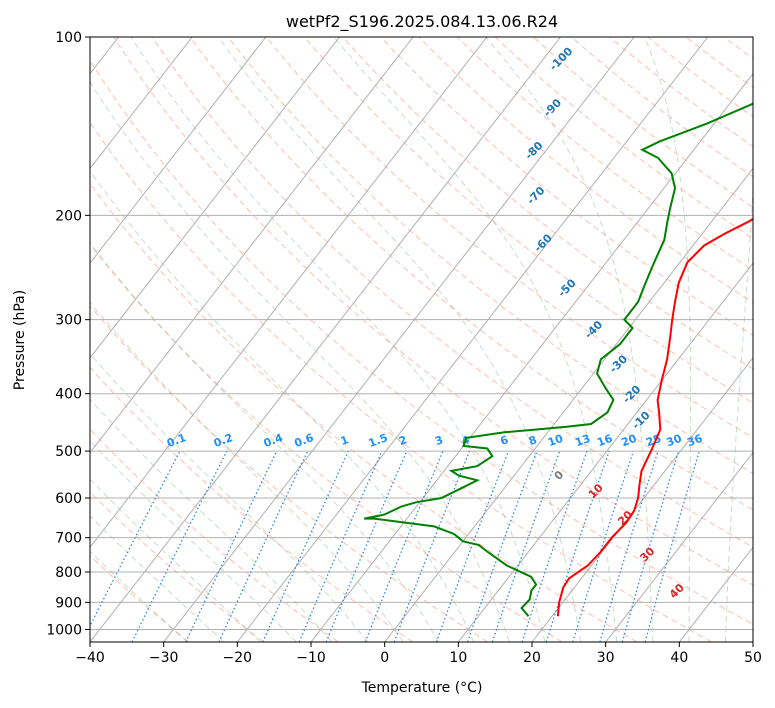  What do you see at coordinates (458, 658) in the screenshot?
I see `x-tick-label: 10` at bounding box center [458, 658].